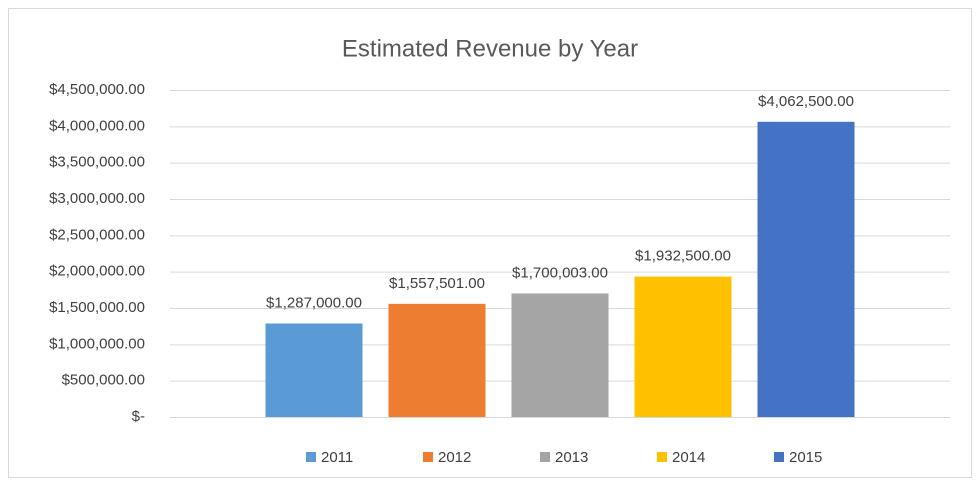 Image resolution: width=980 pixels, height=484 pixels. What do you see at coordinates (806, 101) in the screenshot?
I see `data-label: $4,062,500.00` at bounding box center [806, 101].